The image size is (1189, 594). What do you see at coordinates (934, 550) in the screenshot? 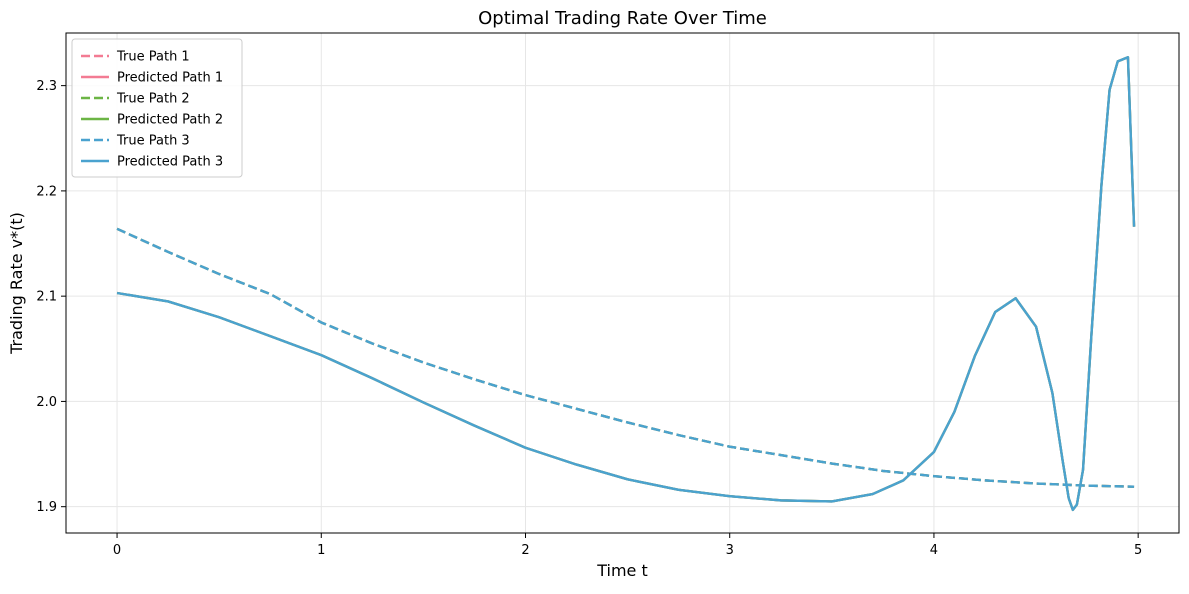
I see `x-tick-label: 4` at bounding box center [934, 550].